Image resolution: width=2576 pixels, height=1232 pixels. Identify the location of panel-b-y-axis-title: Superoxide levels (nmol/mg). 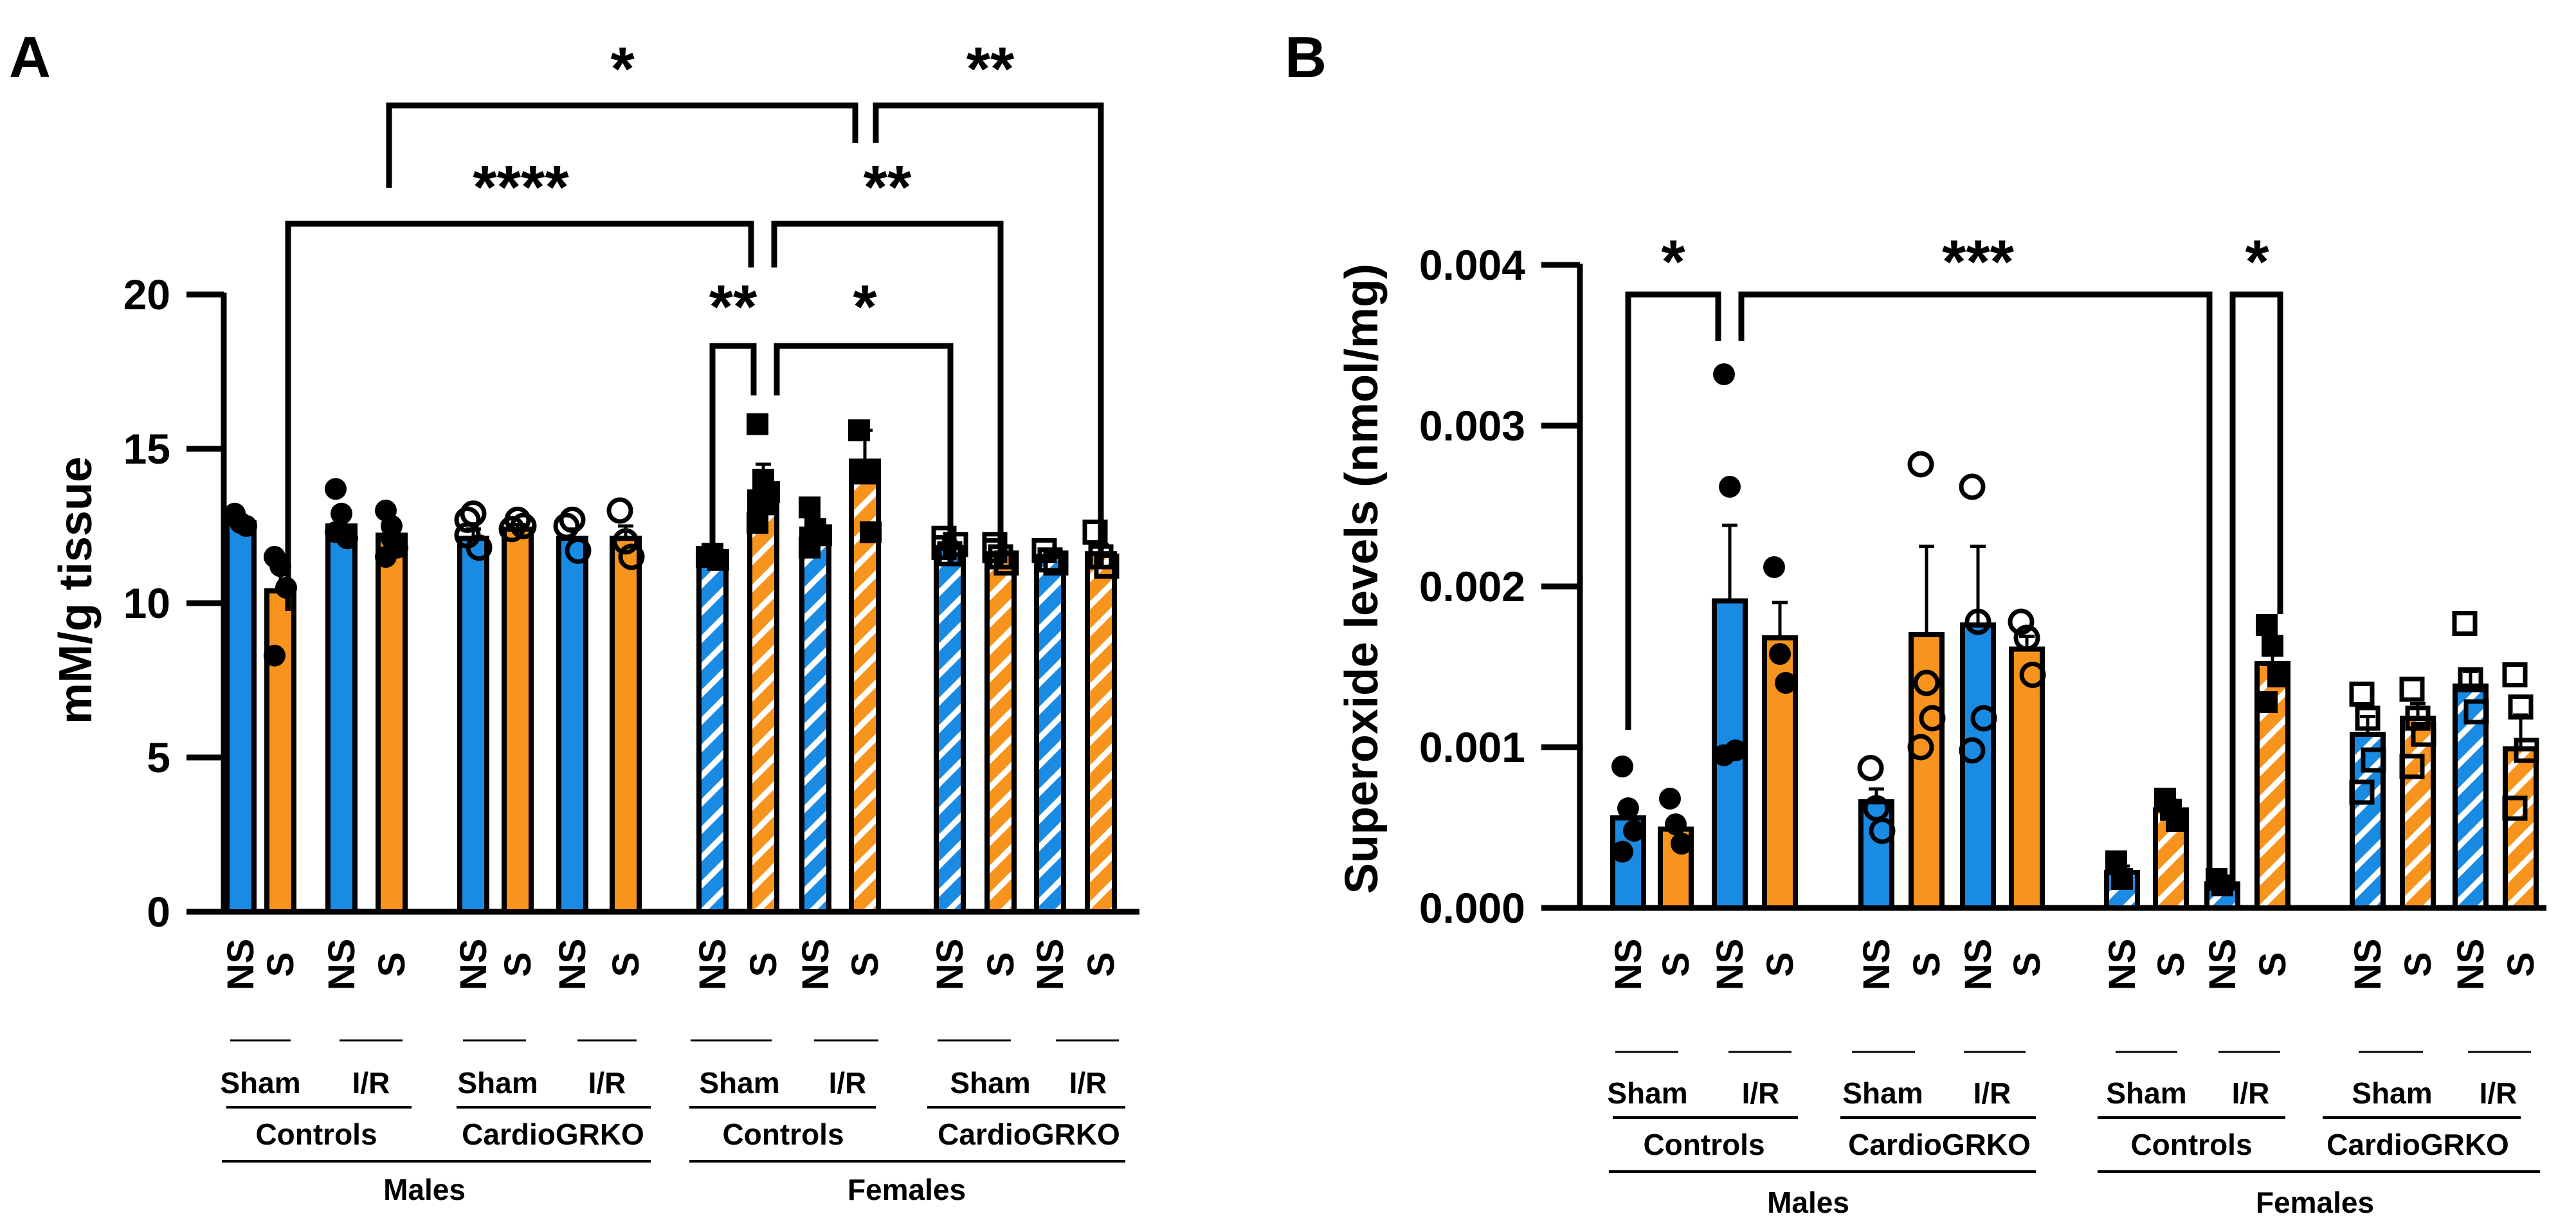
(1362, 579).